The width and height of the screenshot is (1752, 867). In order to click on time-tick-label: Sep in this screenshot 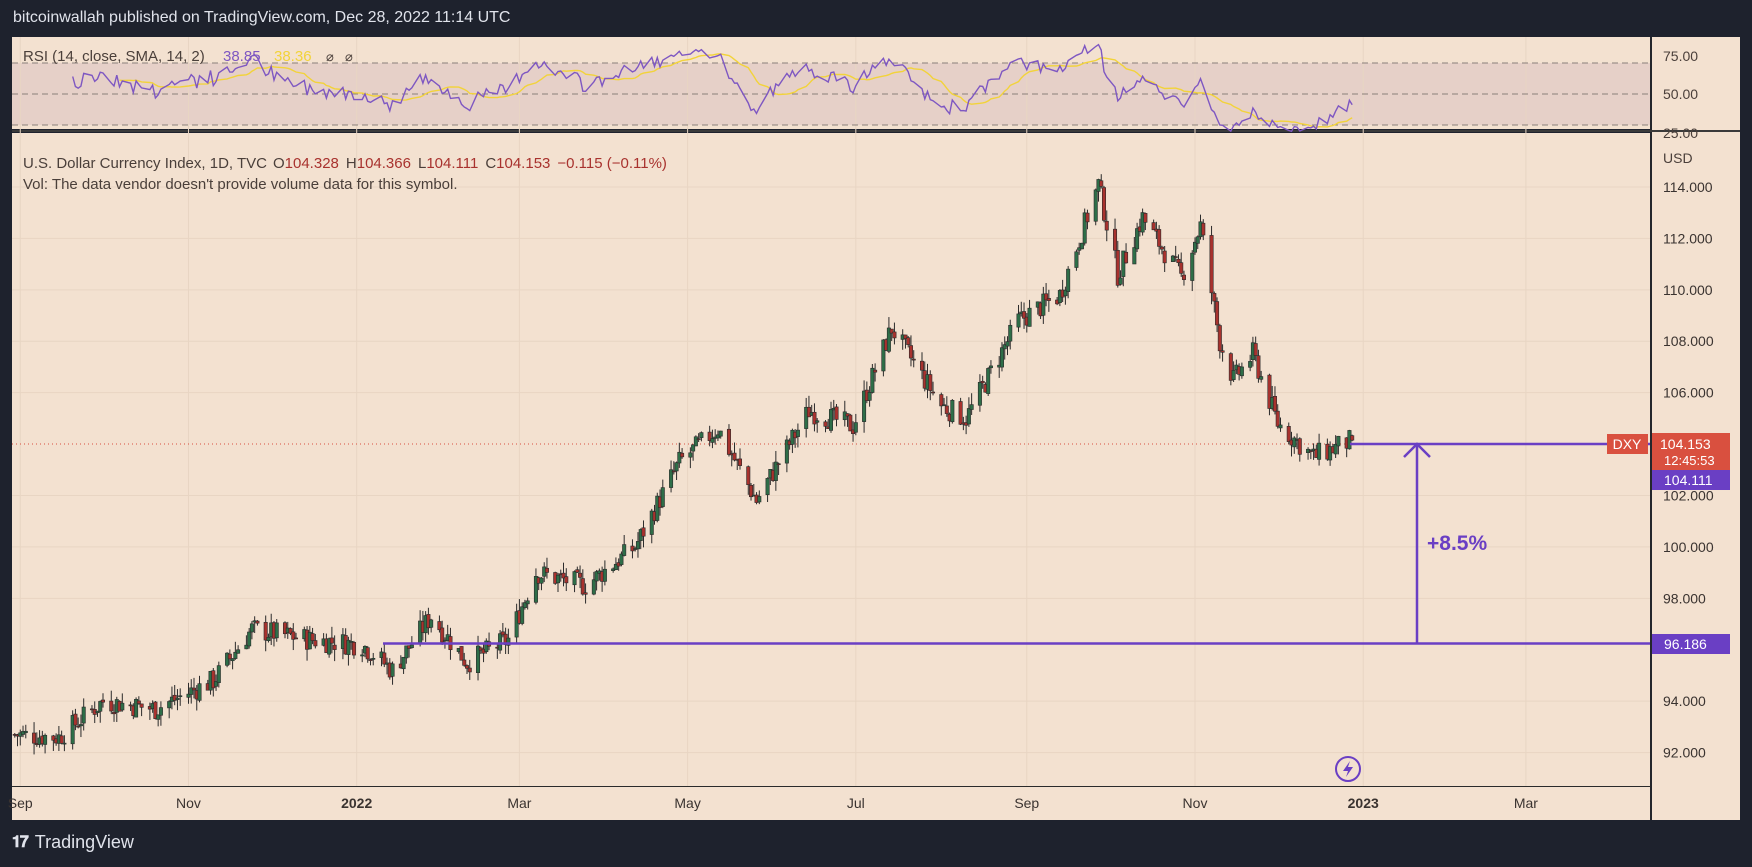, I will do `click(1026, 803)`.